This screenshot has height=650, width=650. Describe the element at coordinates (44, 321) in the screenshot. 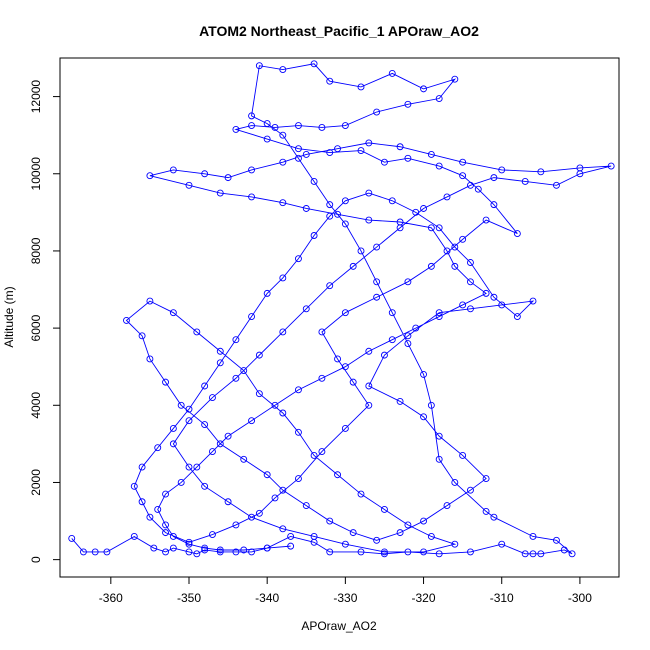

I see `y-axis: 0 2000 4000 6000 8000 10000 12000` at that location.